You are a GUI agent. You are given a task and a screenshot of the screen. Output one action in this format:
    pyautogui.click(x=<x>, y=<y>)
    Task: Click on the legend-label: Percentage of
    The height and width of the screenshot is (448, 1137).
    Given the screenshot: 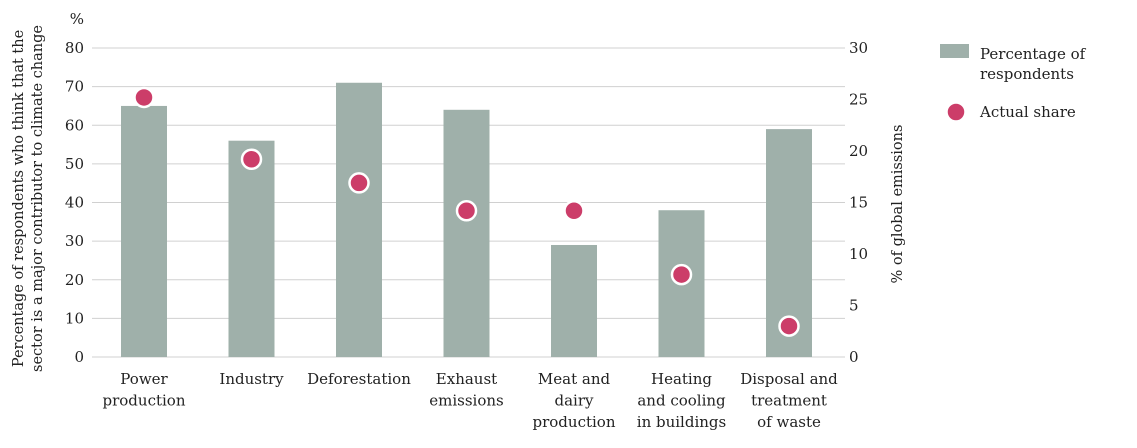 What is the action you would take?
    pyautogui.click(x=1033, y=54)
    